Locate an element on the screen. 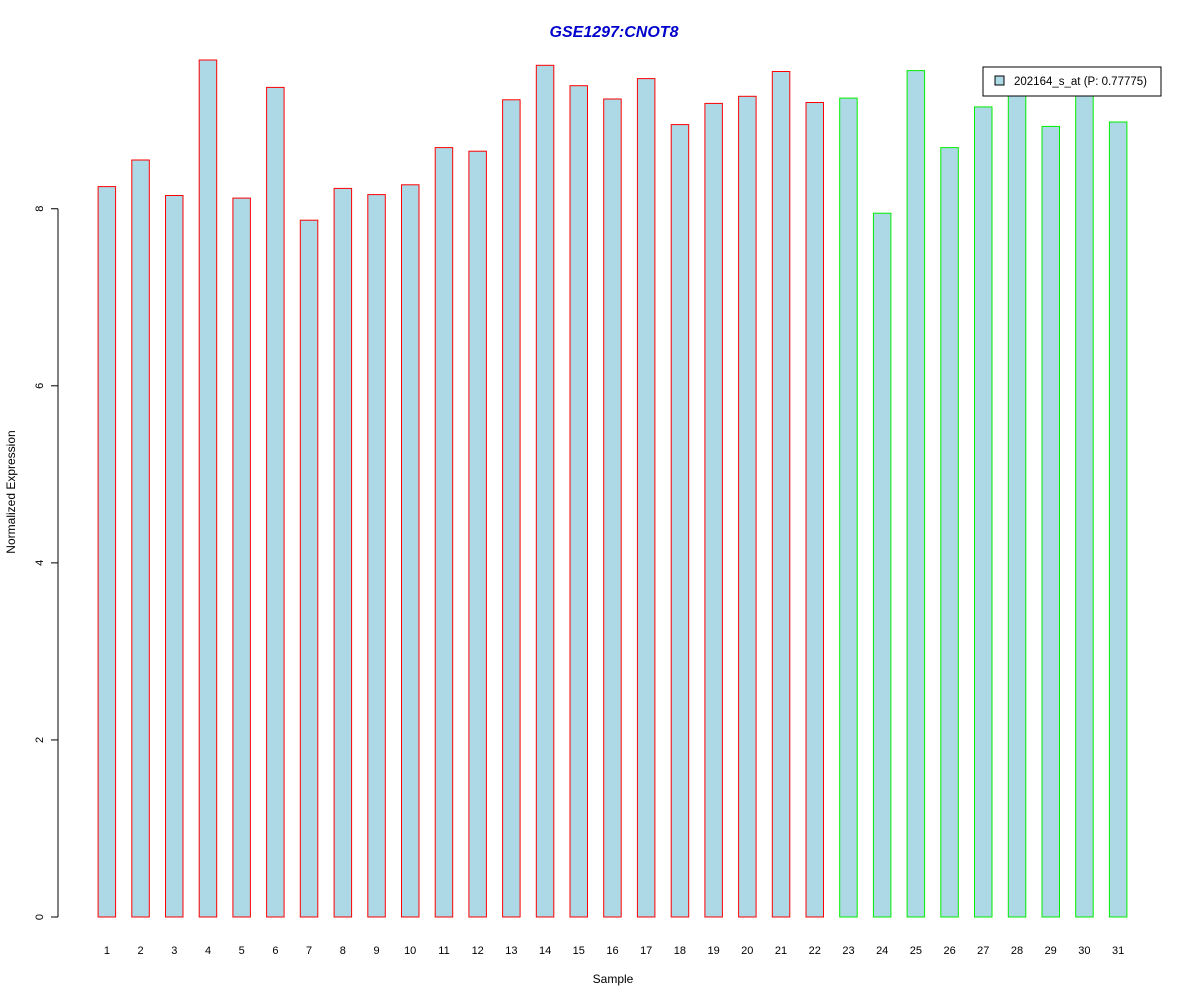 Image resolution: width=1200 pixels, height=1000 pixels. x-tick-label: 3 is located at coordinates (174, 951).